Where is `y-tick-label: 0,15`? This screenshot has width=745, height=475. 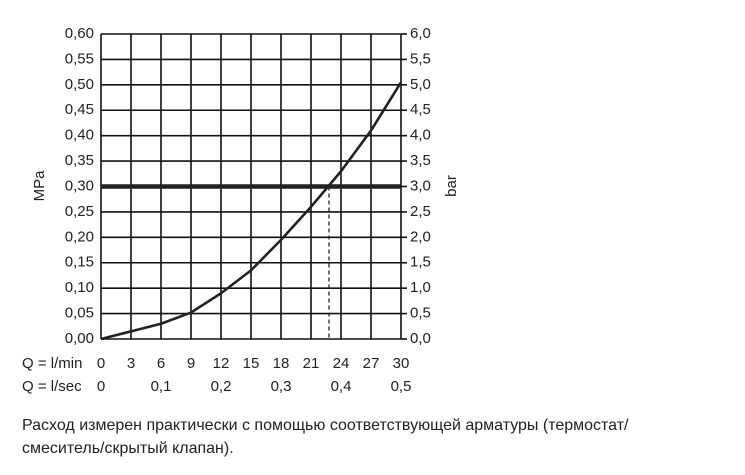
y-tick-label: 0,15 is located at coordinates (79, 262).